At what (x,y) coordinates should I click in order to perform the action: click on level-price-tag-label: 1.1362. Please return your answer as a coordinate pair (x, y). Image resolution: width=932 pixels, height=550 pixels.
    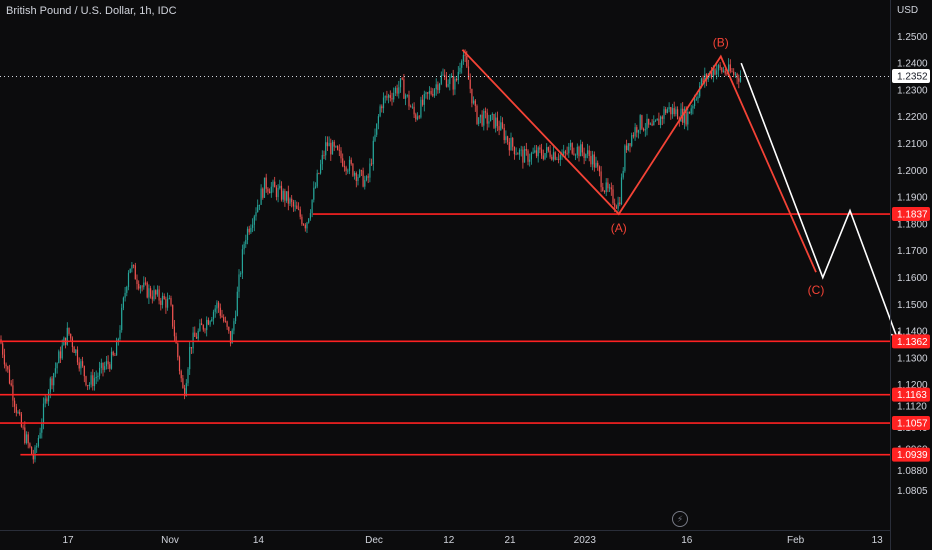
    Looking at the image, I should click on (912, 342).